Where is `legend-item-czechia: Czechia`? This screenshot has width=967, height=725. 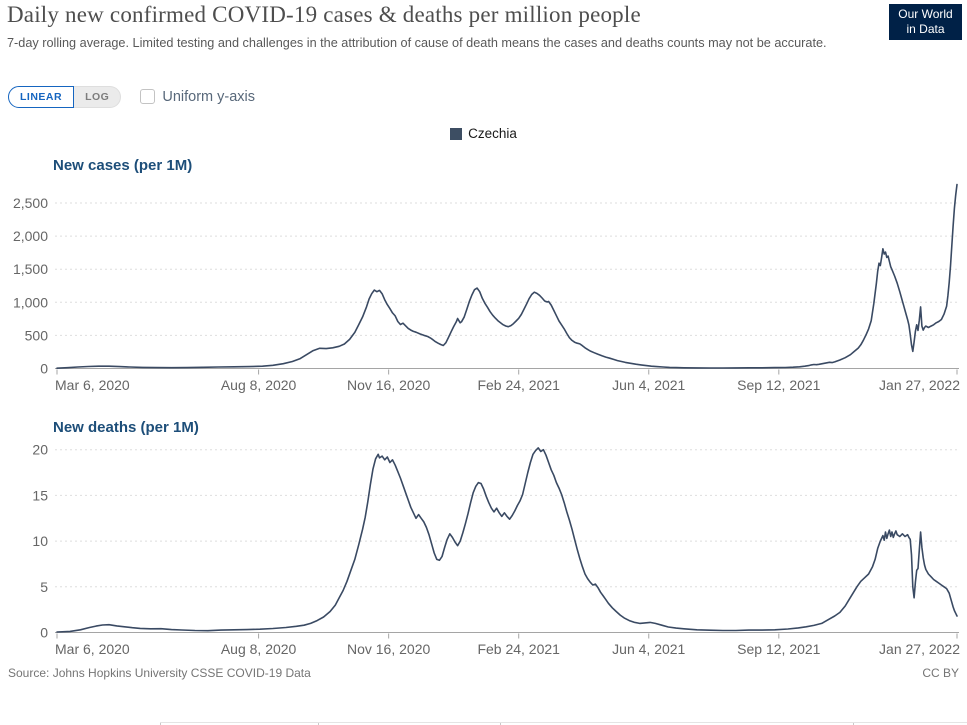
legend-item-czechia: Czechia is located at coordinates (483, 133).